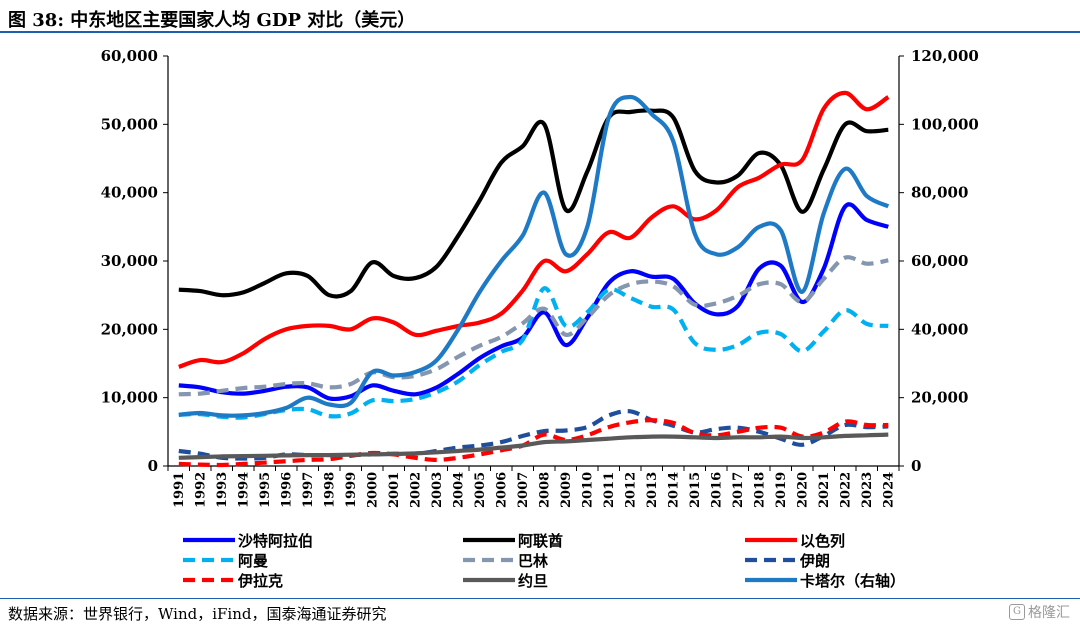  I want to click on watermark: G 格隆汇, so click(1039, 612).